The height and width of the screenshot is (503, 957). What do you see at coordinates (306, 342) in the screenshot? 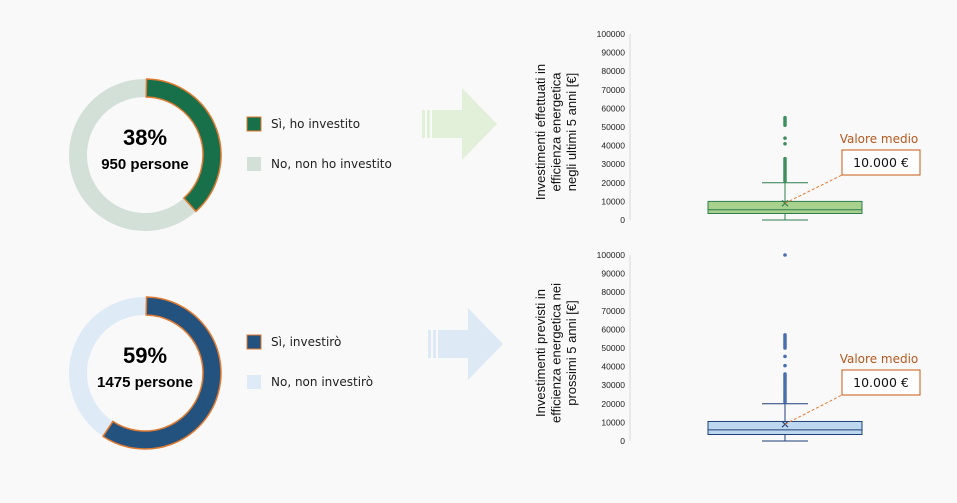
I see `legend-label-yes: Sì, investirò` at bounding box center [306, 342].